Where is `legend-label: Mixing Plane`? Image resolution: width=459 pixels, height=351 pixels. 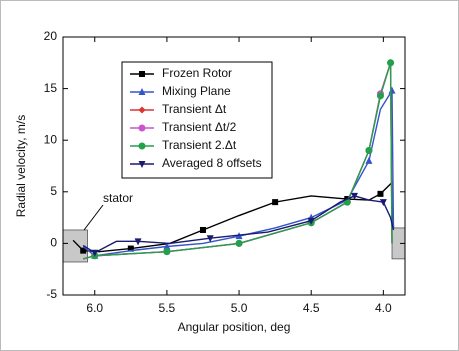 legend-label: Mixing Plane is located at coordinates (196, 91).